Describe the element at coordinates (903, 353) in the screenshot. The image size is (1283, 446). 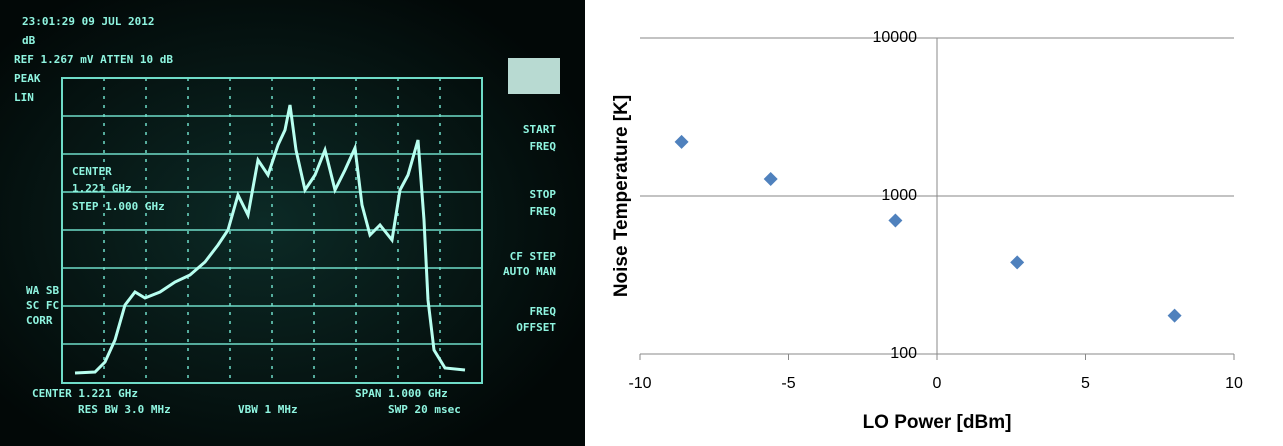
I see `y-tick-label: 100` at that location.